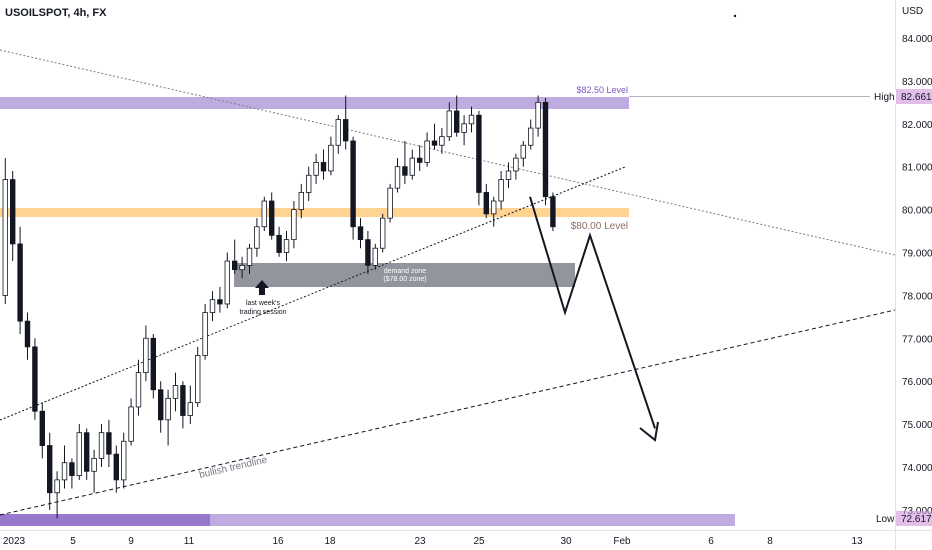  I want to click on time-tick-label: 25, so click(479, 541).